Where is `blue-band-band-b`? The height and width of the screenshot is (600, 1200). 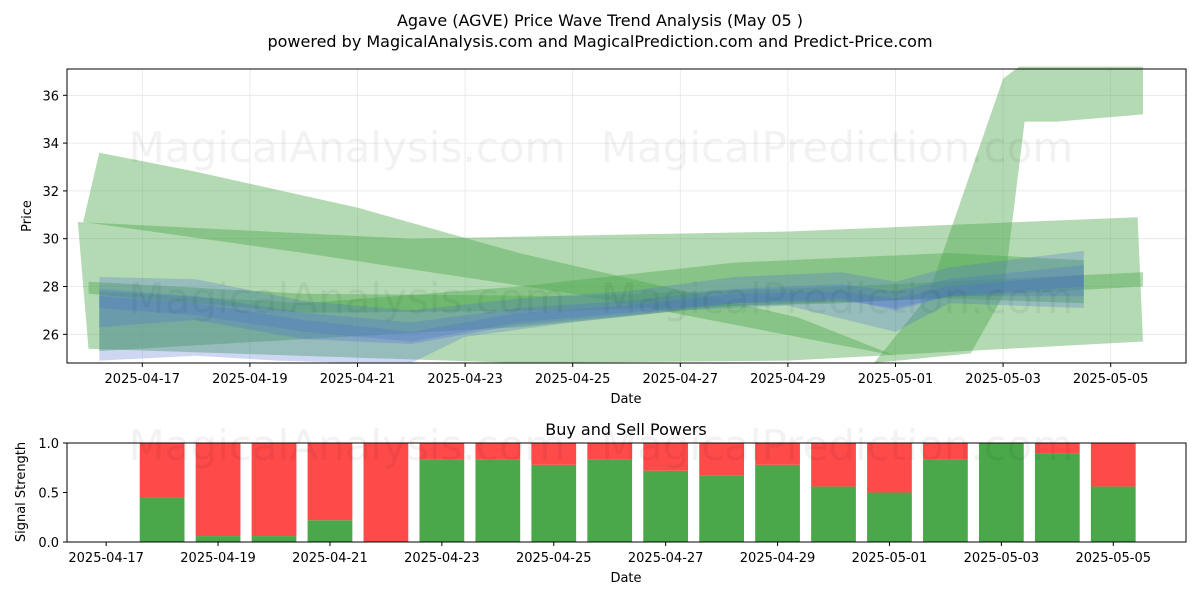 blue-band-band-b is located at coordinates (591, 304).